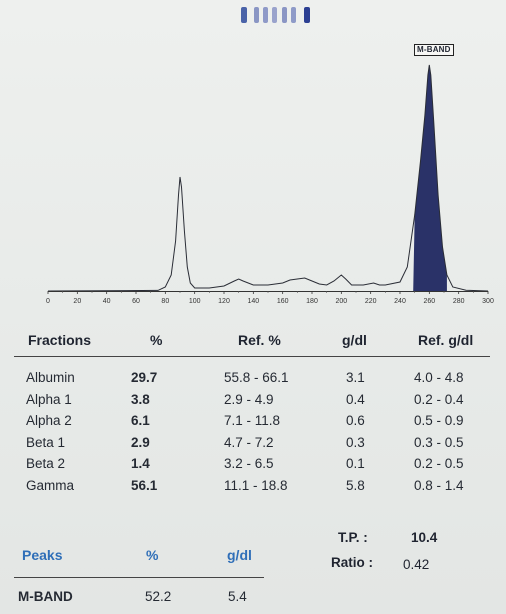 This screenshot has height=614, width=506. What do you see at coordinates (46, 442) in the screenshot?
I see `fraction-name: Beta 1` at bounding box center [46, 442].